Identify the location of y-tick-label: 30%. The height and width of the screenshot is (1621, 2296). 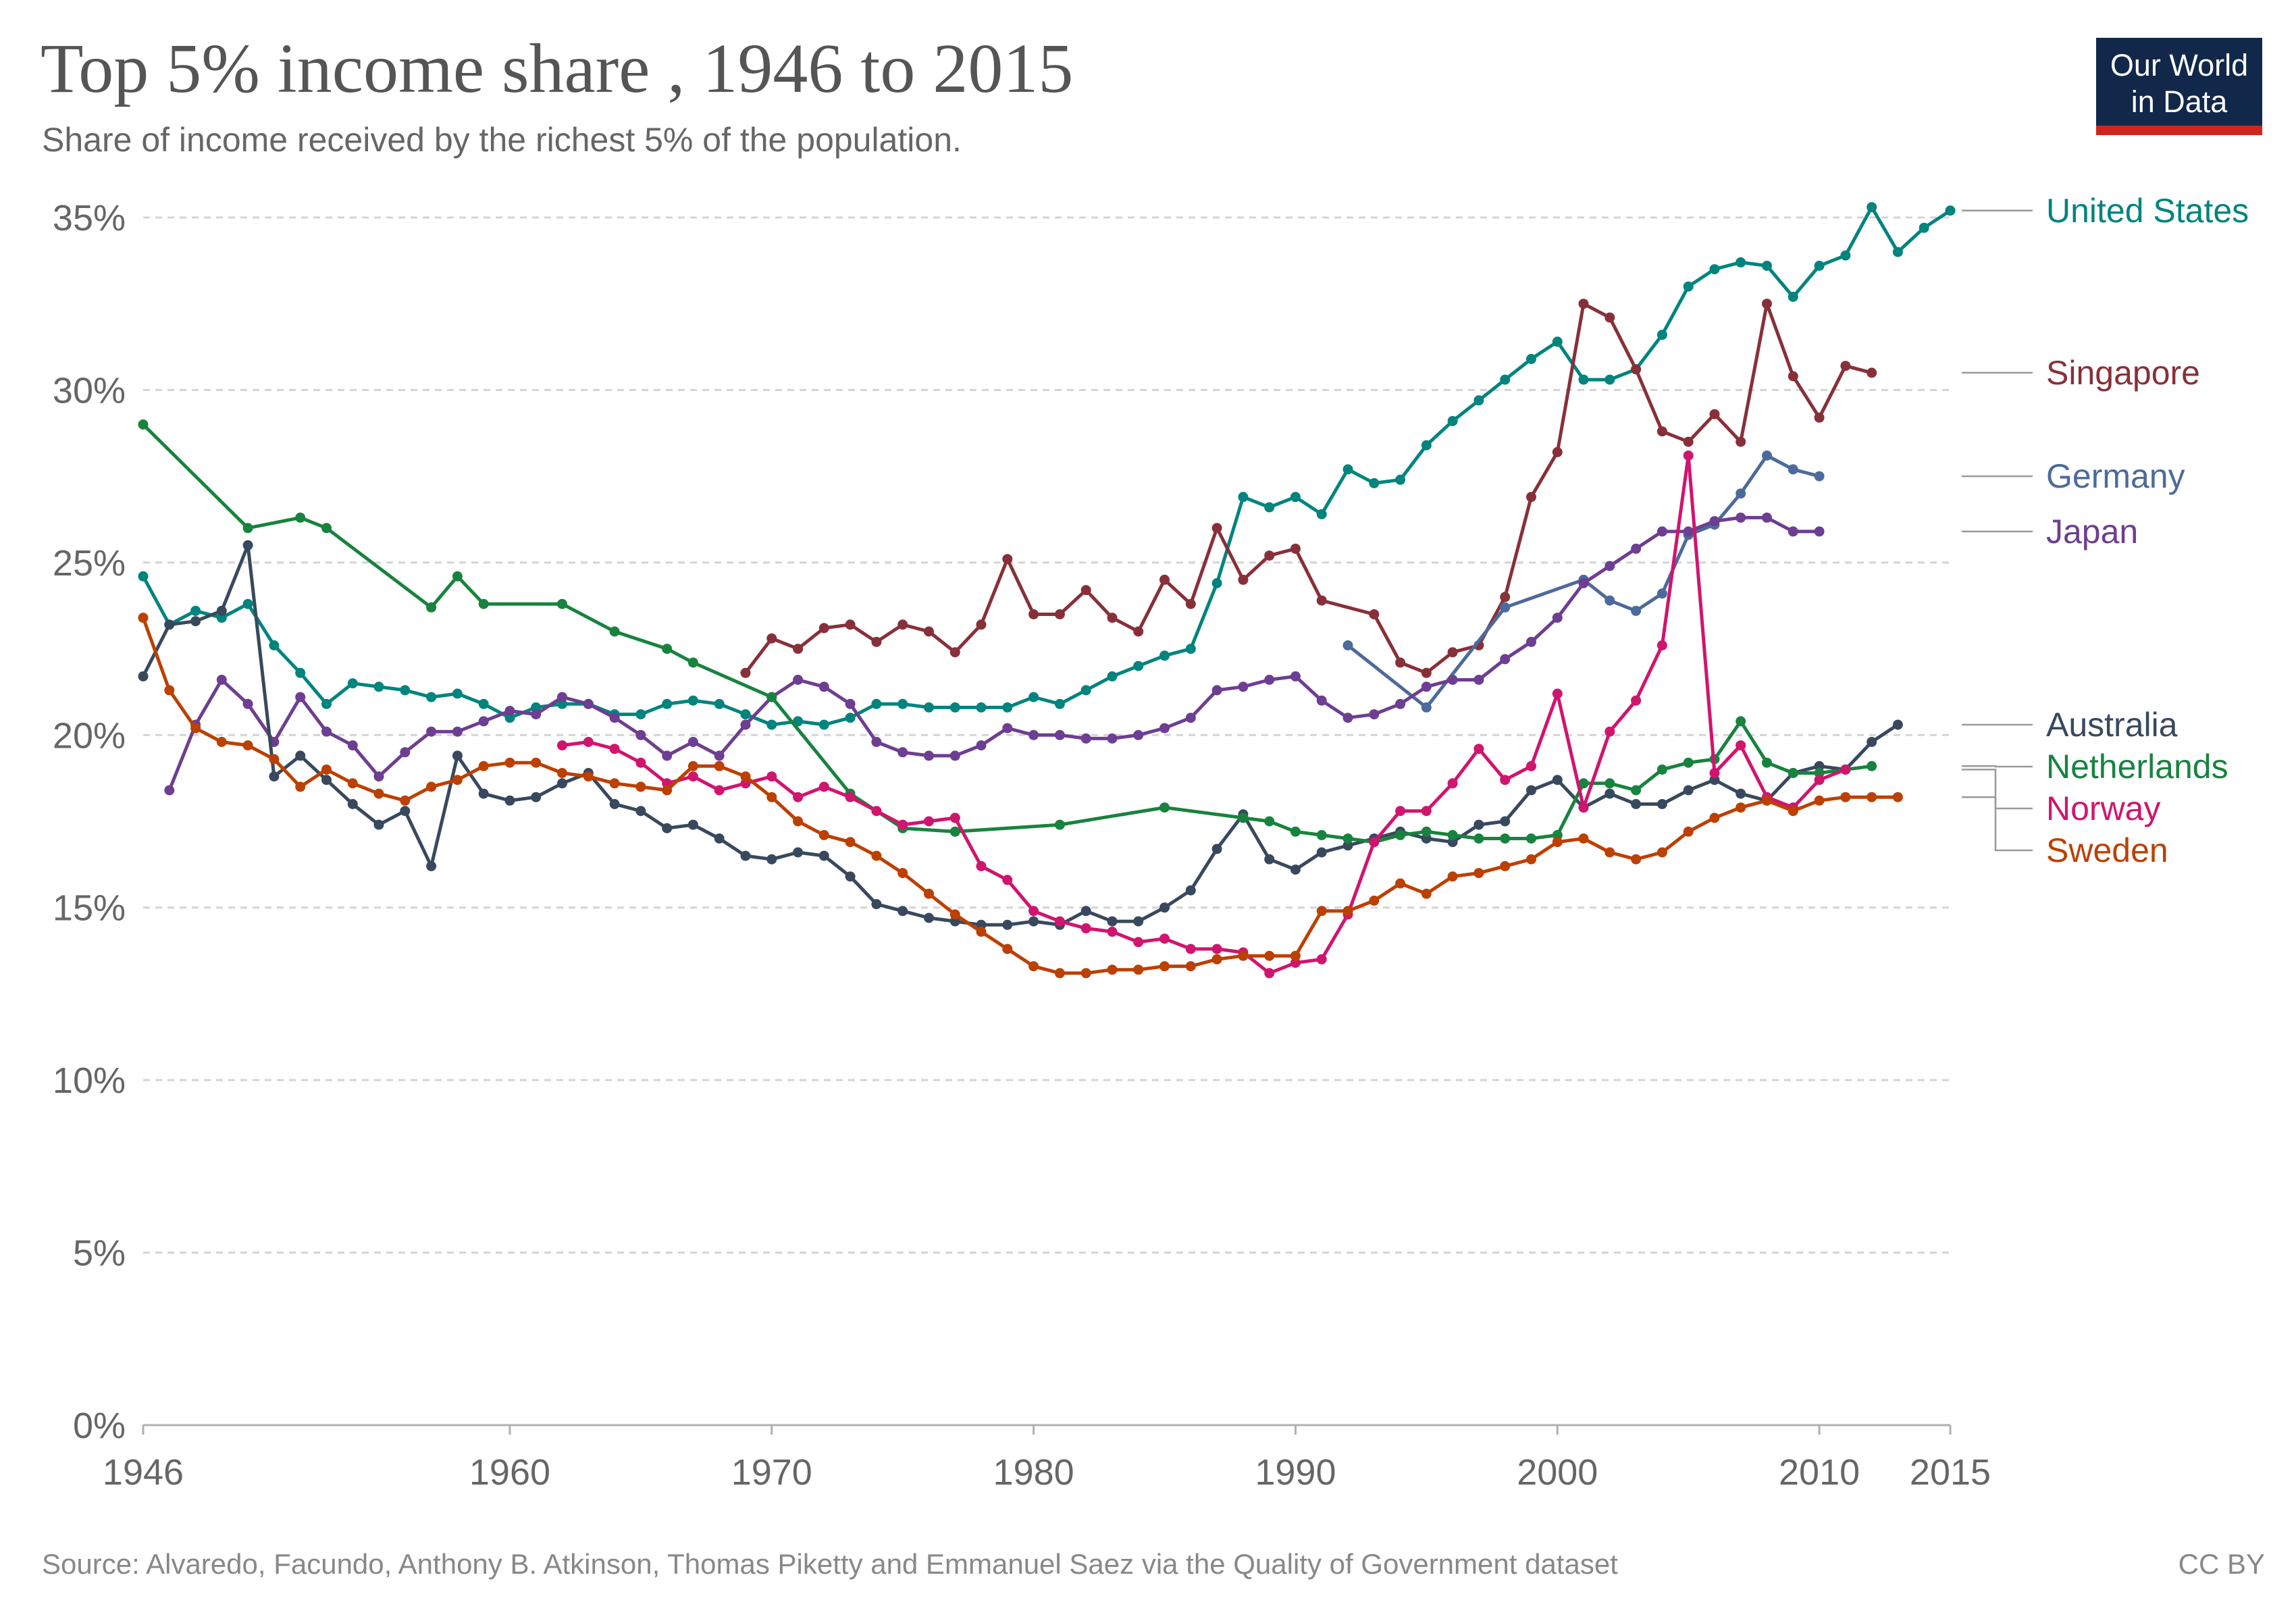
(90, 390).